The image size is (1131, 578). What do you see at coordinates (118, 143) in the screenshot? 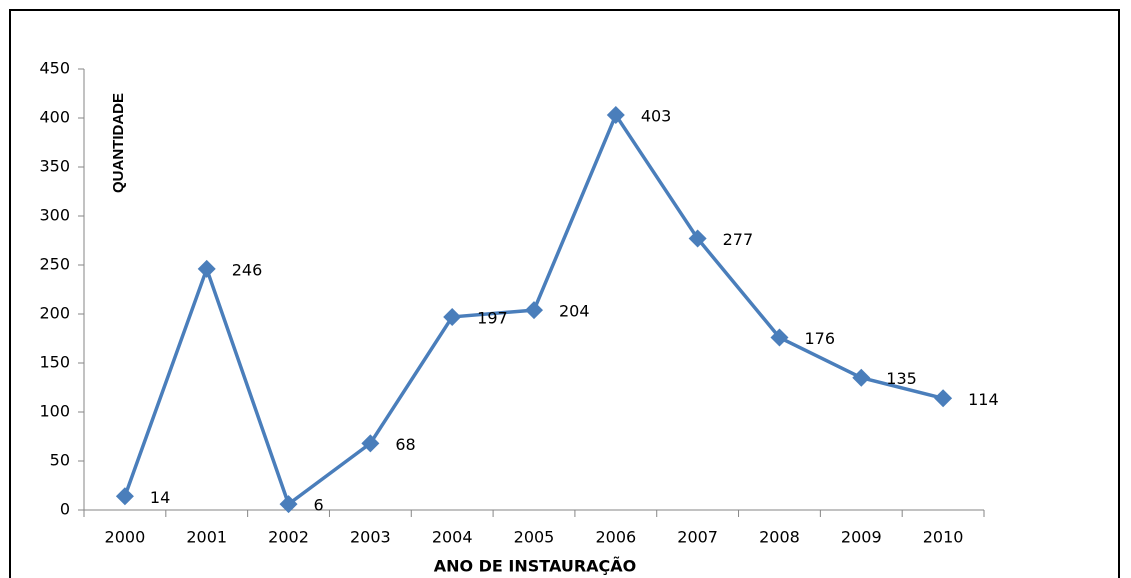
I see `y-axis-title: QUANTIDADE` at bounding box center [118, 143].